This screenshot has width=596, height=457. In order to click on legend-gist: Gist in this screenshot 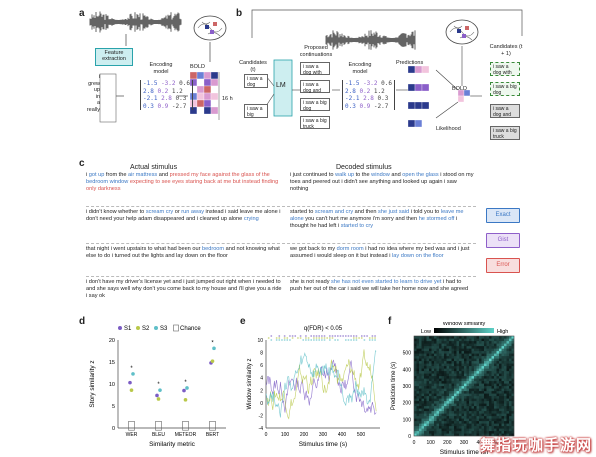, I will do `click(503, 240)`.